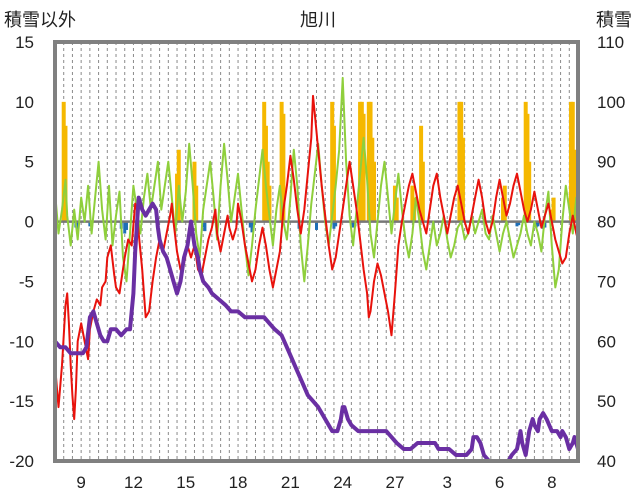 The height and width of the screenshot is (501, 636). I want to click on x-tick-label: 6, so click(499, 482).